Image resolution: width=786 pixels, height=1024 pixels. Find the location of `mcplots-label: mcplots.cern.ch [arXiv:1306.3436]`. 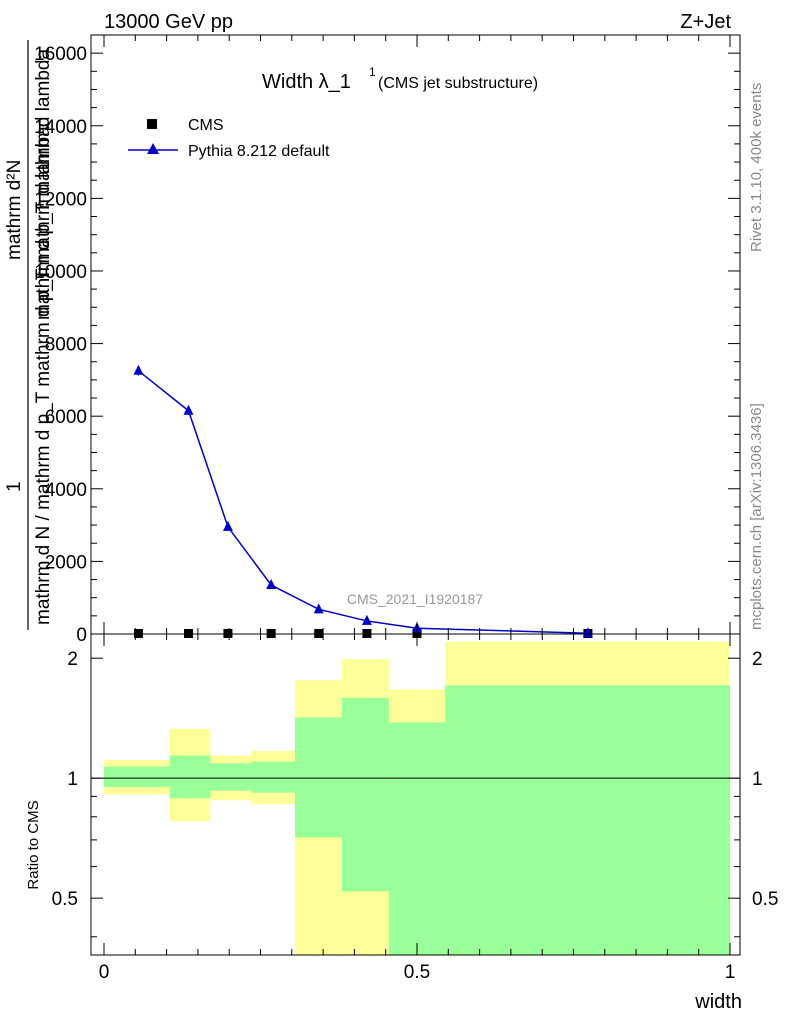

mcplots-label: mcplots.cern.ch [arXiv:1306.3436] is located at coordinates (756, 516).